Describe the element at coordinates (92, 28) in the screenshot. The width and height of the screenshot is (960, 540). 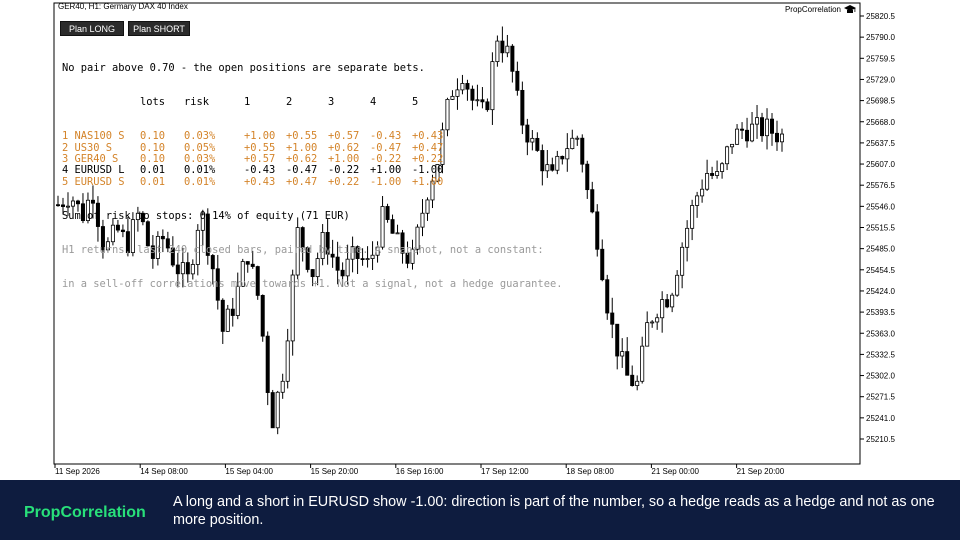
I see `plan-long-button: Plan LONG` at that location.